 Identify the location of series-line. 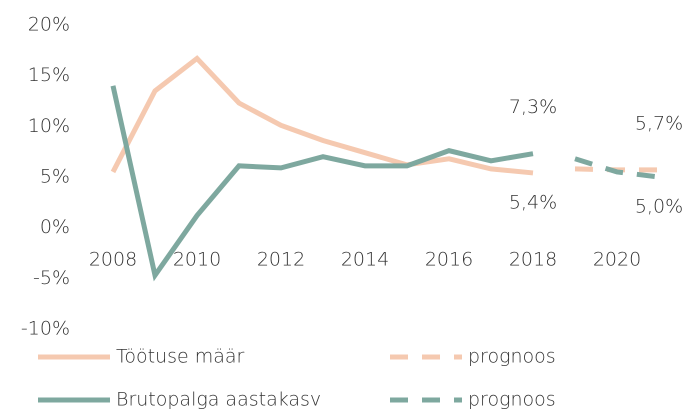
(617, 168).